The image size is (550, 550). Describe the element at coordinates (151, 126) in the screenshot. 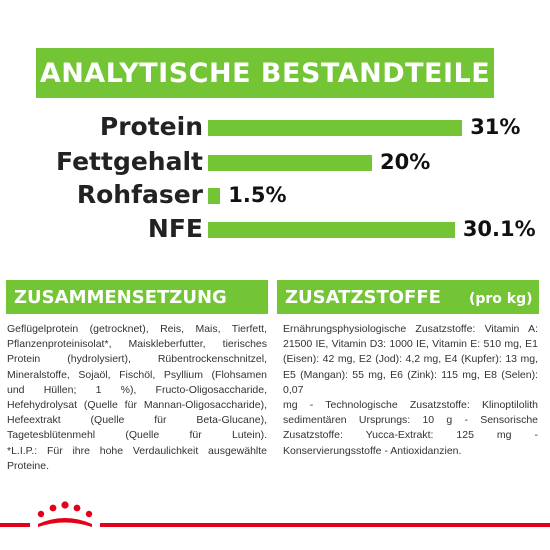

I see `bar-label: Protein` at that location.